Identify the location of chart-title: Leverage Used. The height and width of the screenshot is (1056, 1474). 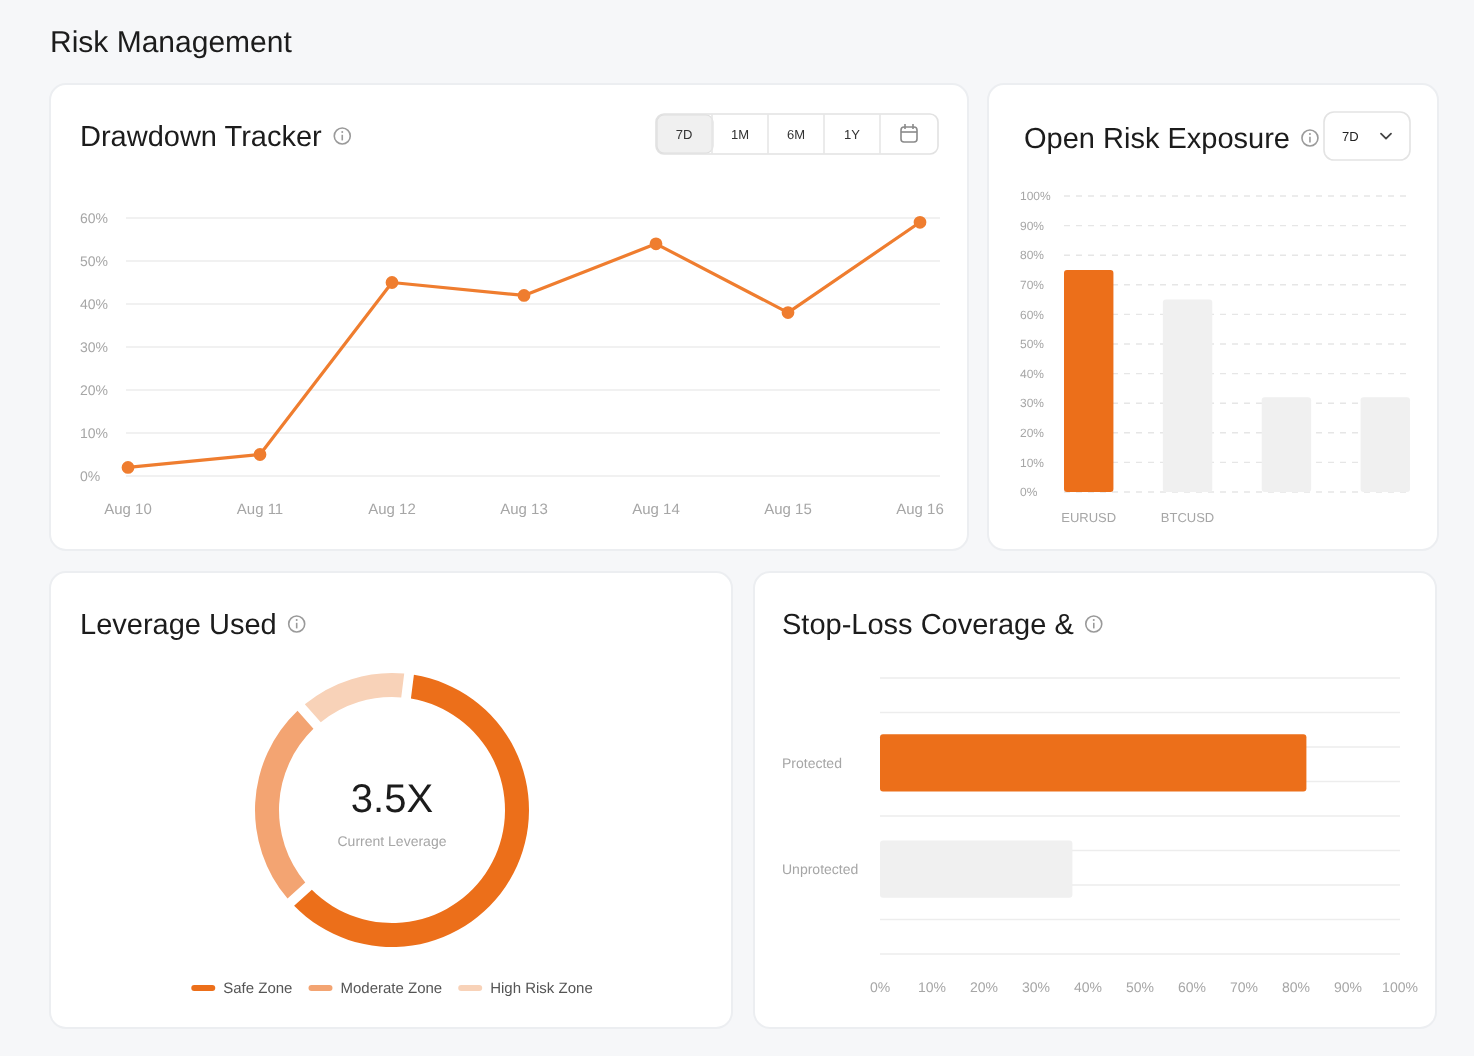
(178, 626).